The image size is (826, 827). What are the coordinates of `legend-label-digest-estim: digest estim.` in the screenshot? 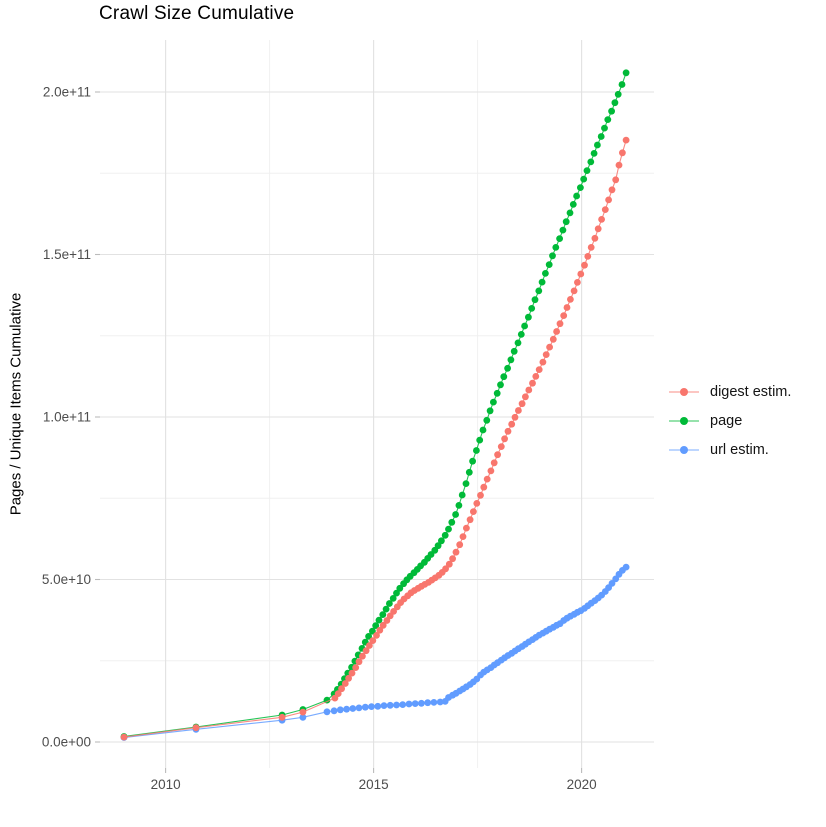 It's located at (751, 391).